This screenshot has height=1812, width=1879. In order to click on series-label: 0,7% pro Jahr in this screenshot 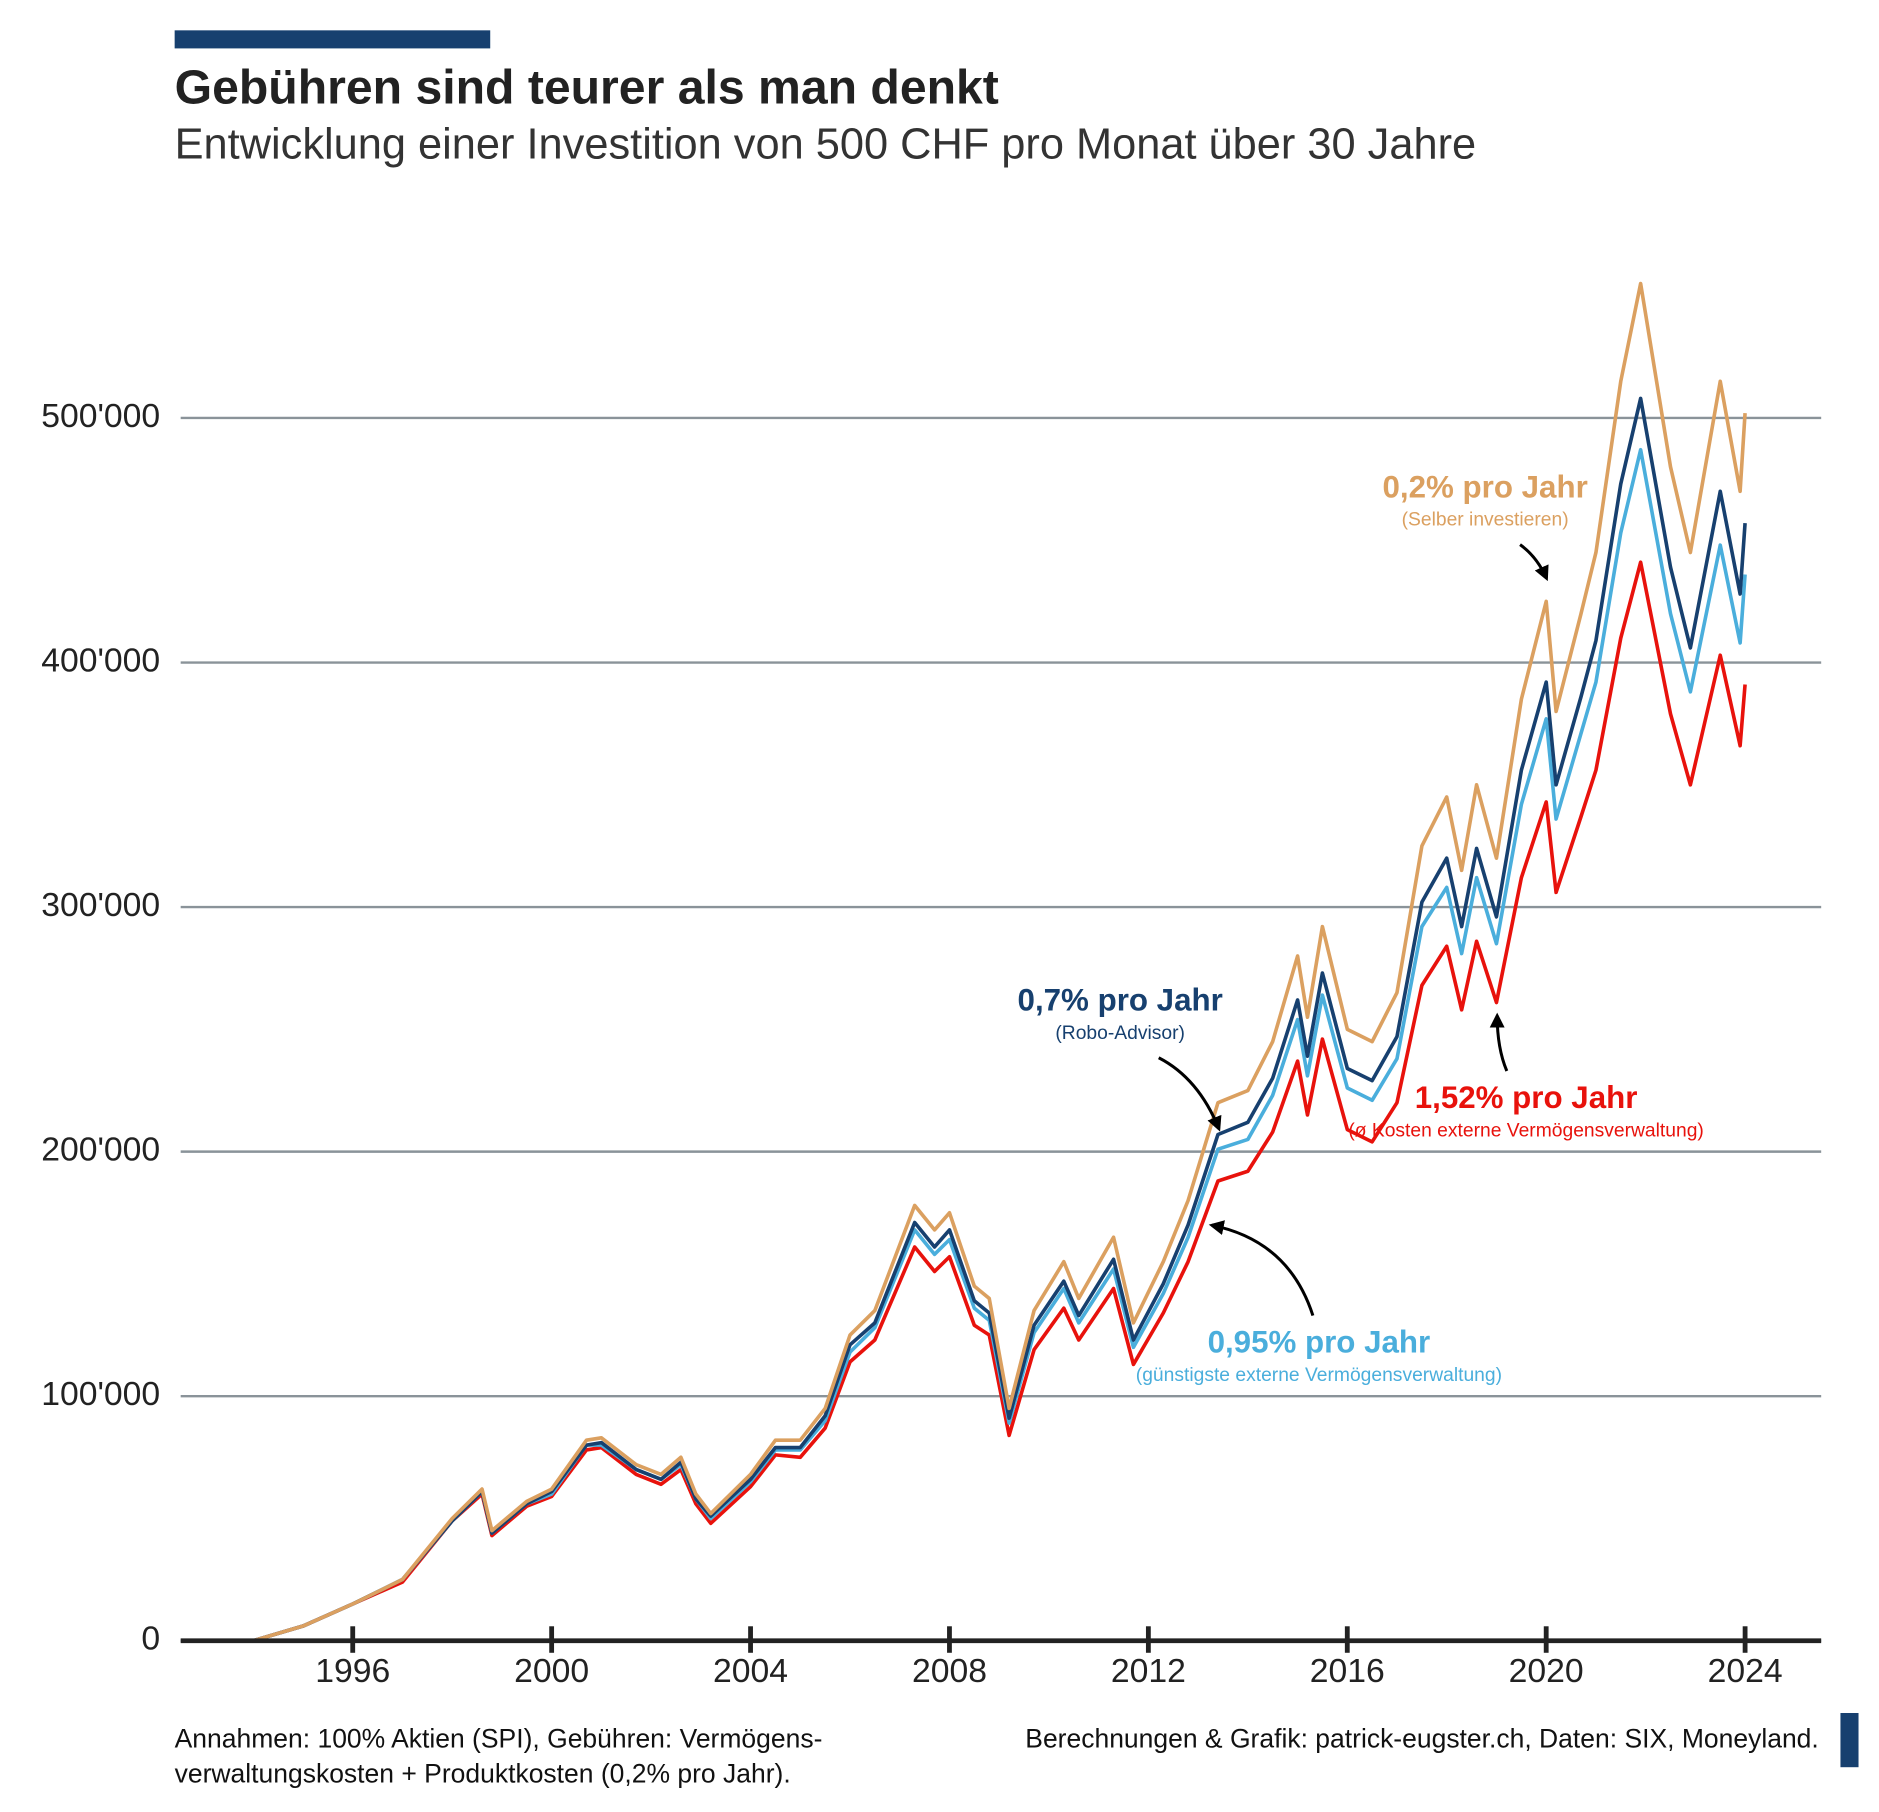, I will do `click(1120, 1000)`.